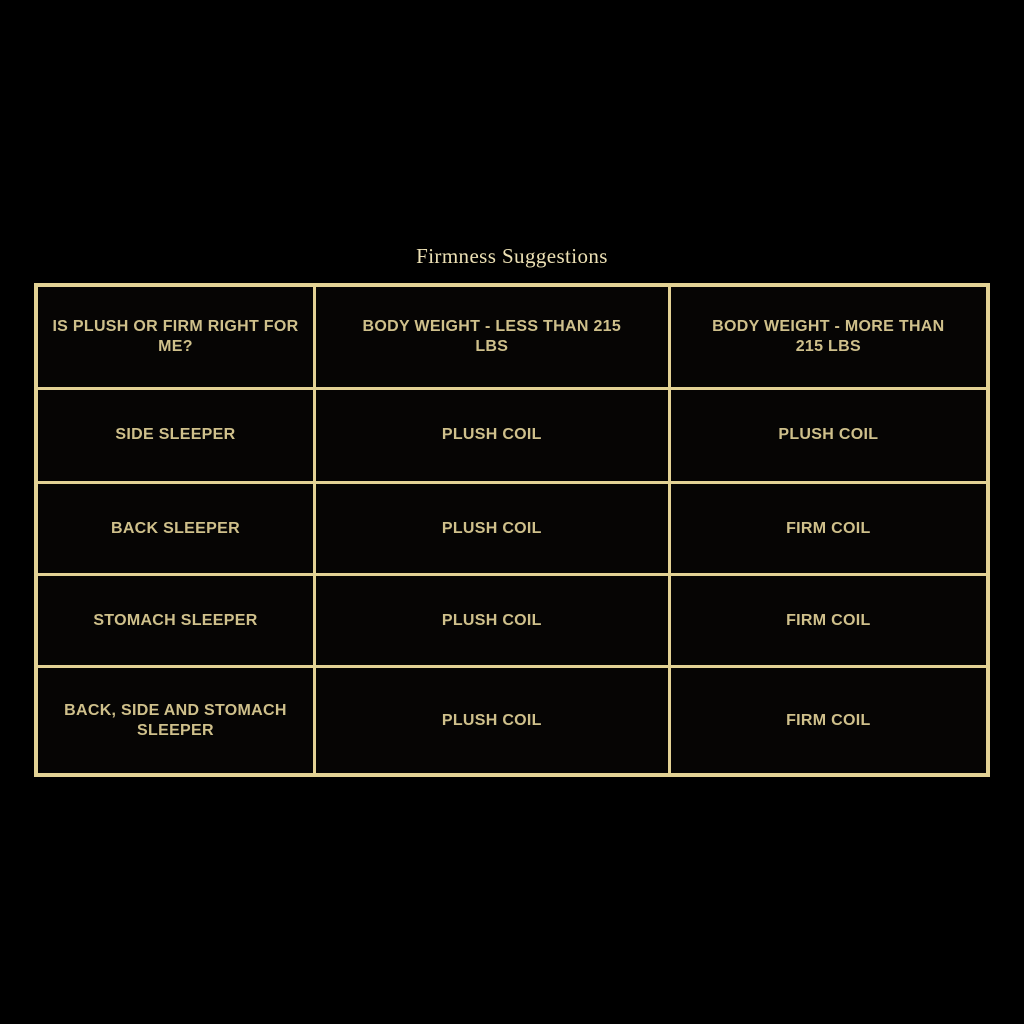 The height and width of the screenshot is (1024, 1024). Describe the element at coordinates (491, 528) in the screenshot. I see `cell-back-sleeper-less-215: PLUSH COIL` at that location.